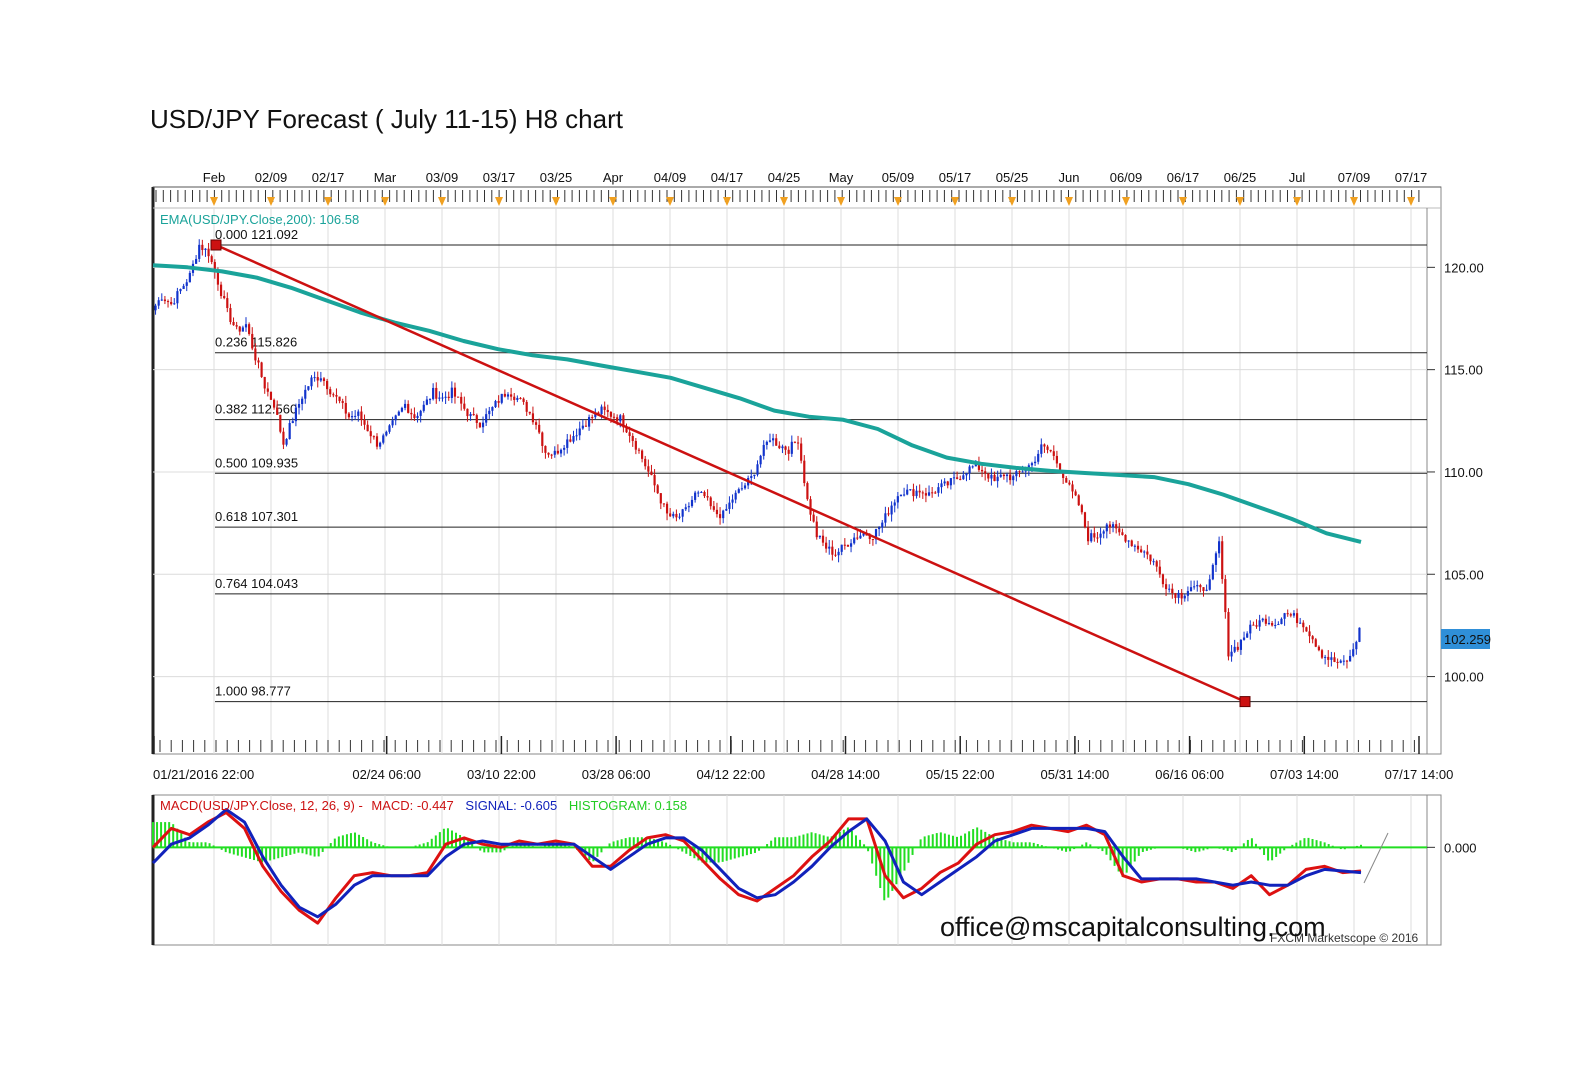  I want to click on bottom-axis-label: 06/16 06:00, so click(1189, 774).